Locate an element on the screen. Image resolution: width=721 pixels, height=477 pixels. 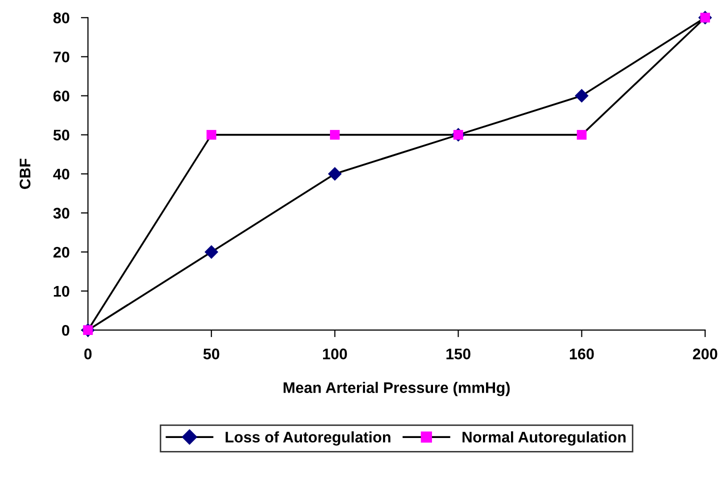
legend-label: Normal Autoregulation is located at coordinates (544, 438).